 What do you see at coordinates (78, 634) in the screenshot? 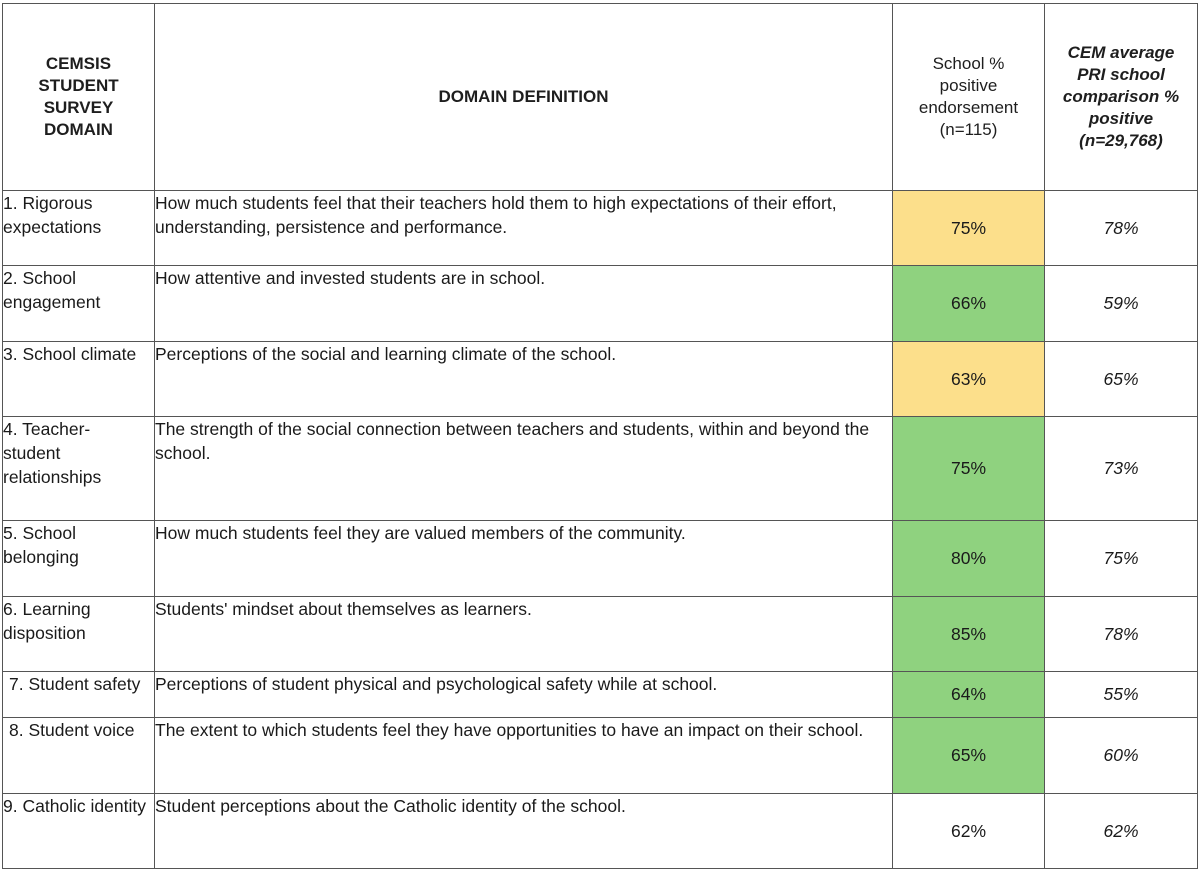
I see `domain-cell: 6. Learning disposition` at bounding box center [78, 634].